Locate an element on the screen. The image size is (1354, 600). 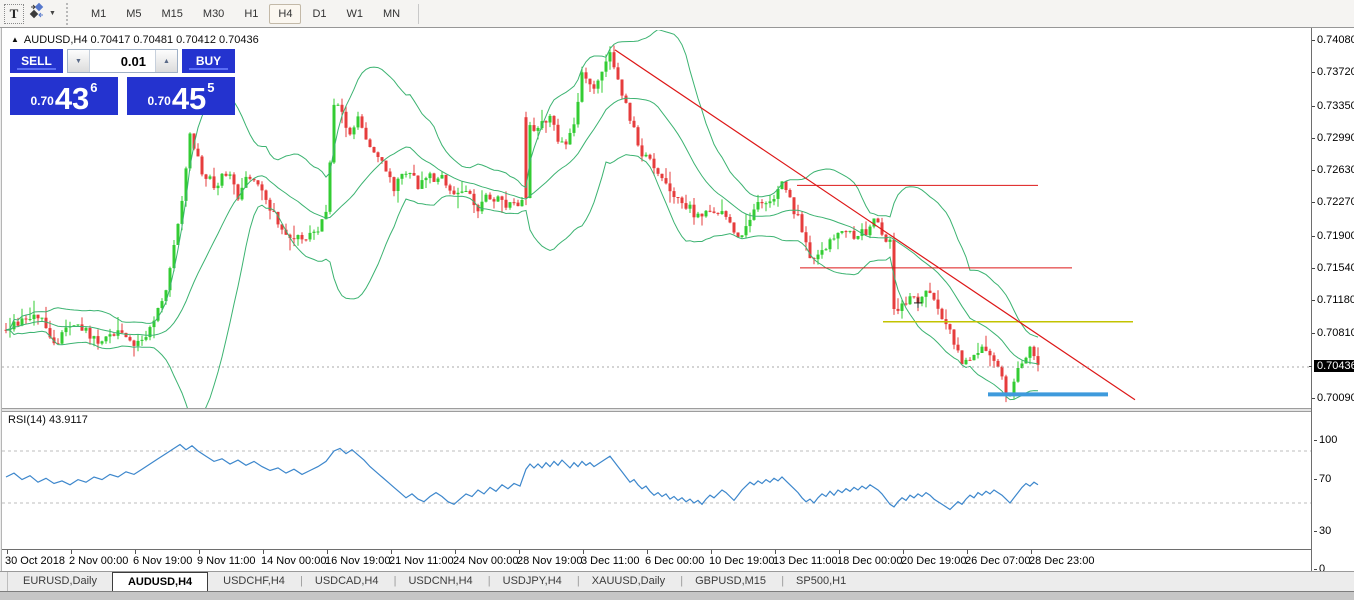
price-axis-label: 0.71900 is located at coordinates (1333, 236).